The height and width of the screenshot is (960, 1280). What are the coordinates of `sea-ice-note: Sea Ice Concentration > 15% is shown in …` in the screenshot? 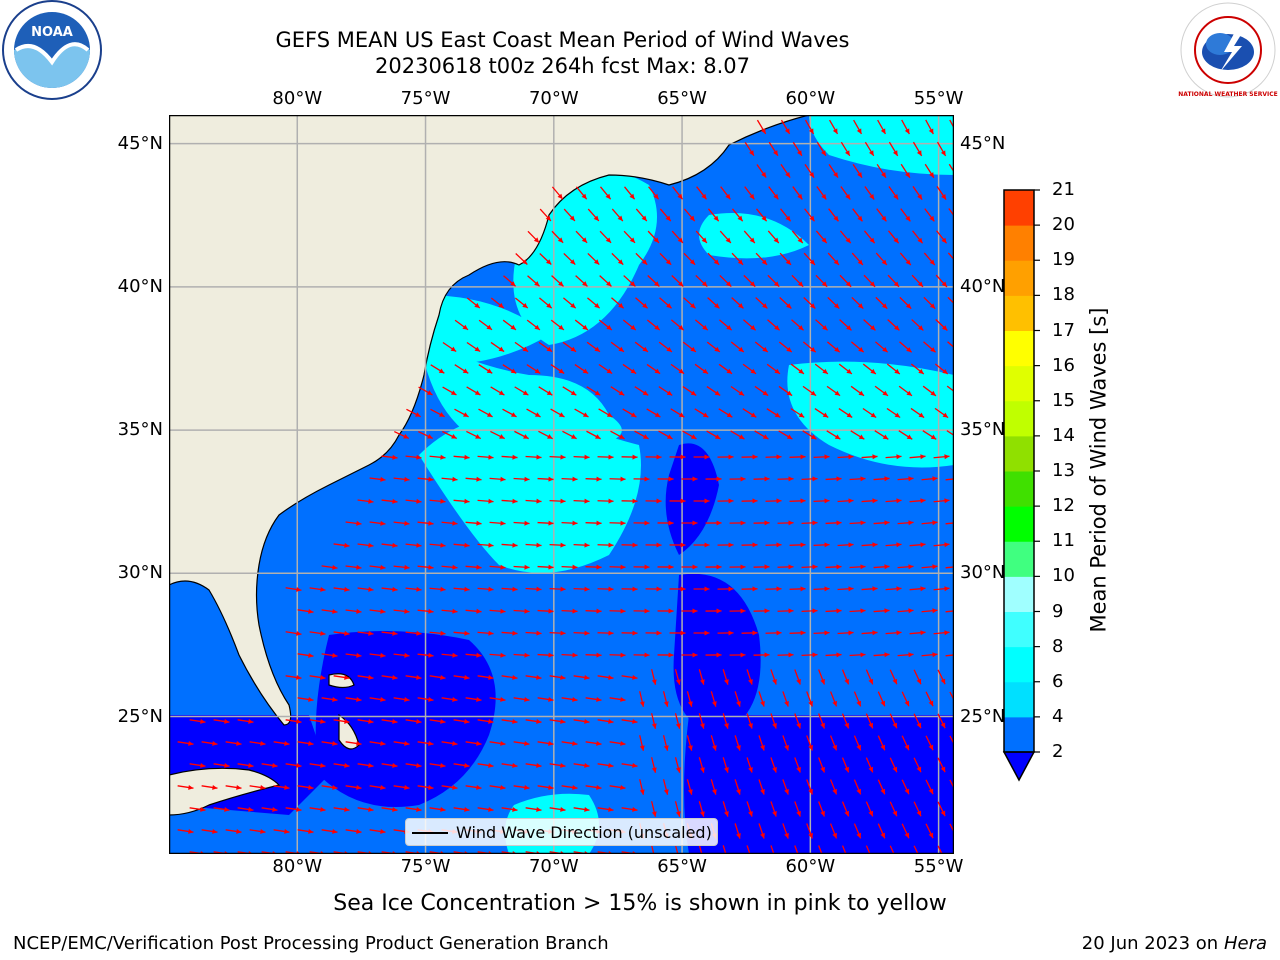 It's located at (640, 903).